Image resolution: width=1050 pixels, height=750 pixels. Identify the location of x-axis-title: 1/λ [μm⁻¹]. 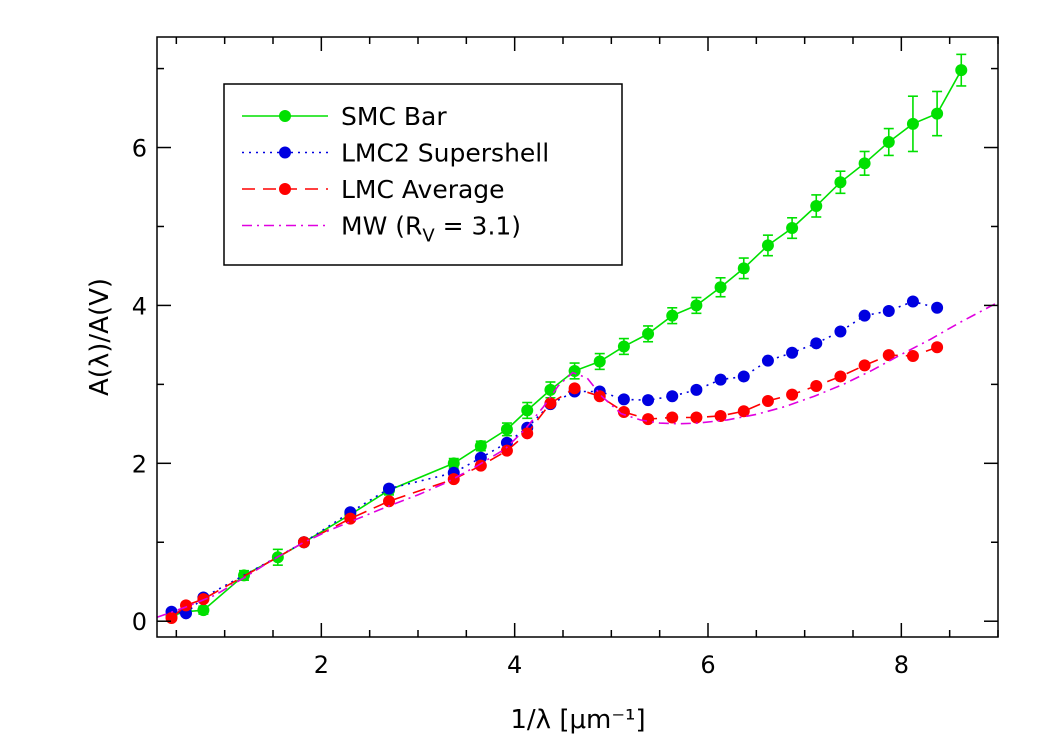
(577, 720).